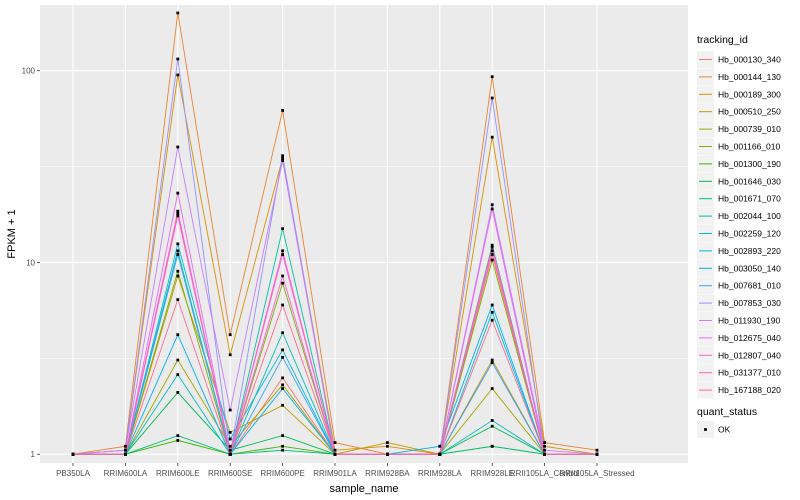 The width and height of the screenshot is (800, 500). I want to click on legend-item: Hb_031377_010, so click(739, 373).